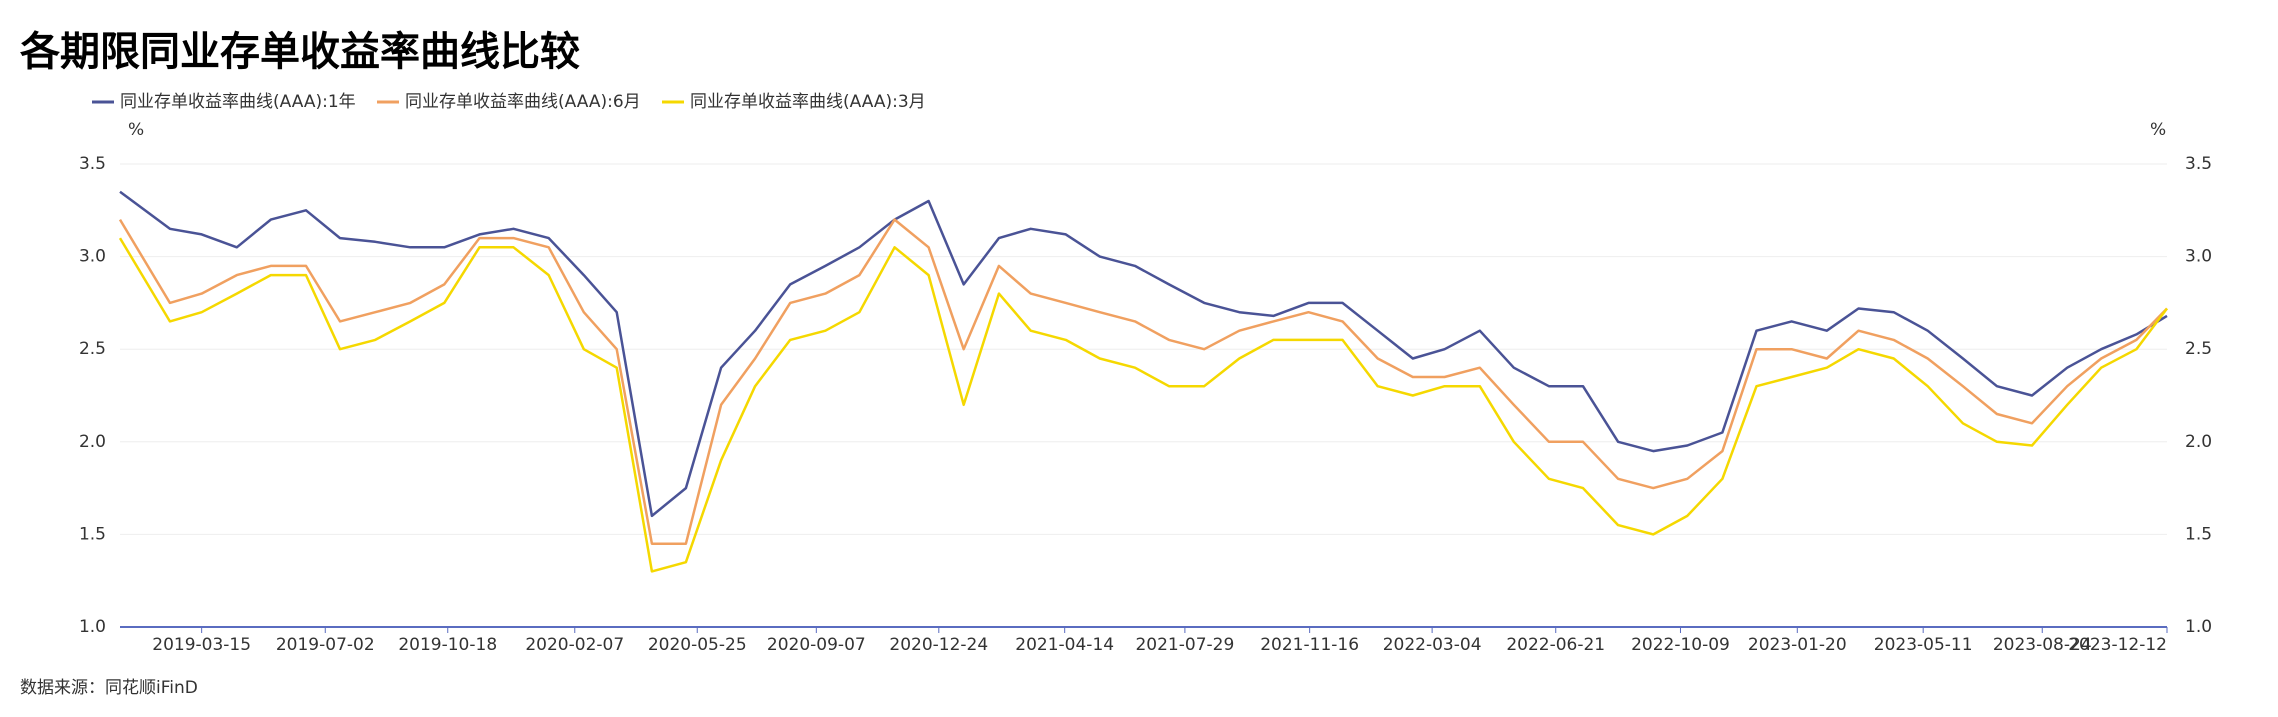 The height and width of the screenshot is (717, 2278). Describe the element at coordinates (201, 645) in the screenshot. I see `x-tick-label: 2019-03-15` at that location.